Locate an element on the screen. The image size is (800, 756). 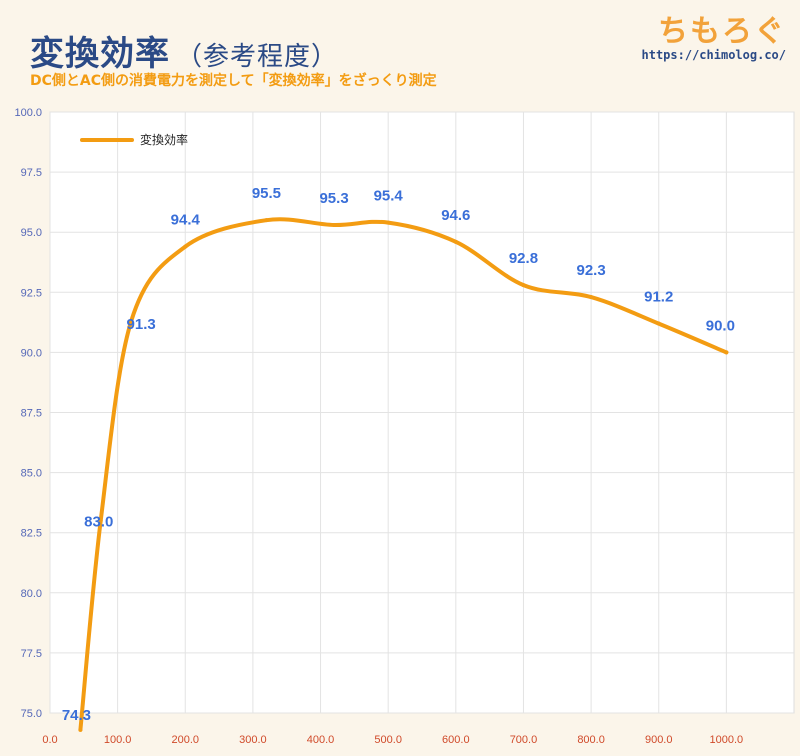
data-label: 95.3 is located at coordinates (333, 198).